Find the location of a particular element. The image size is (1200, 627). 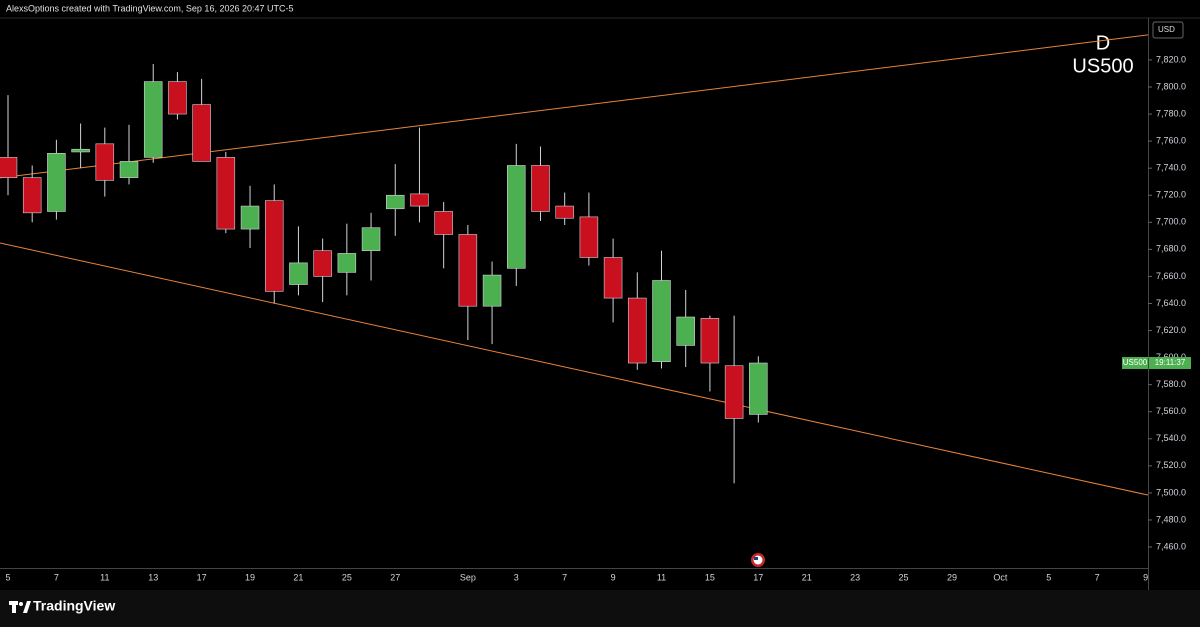

price-tag-box is located at coordinates (1170, 363).